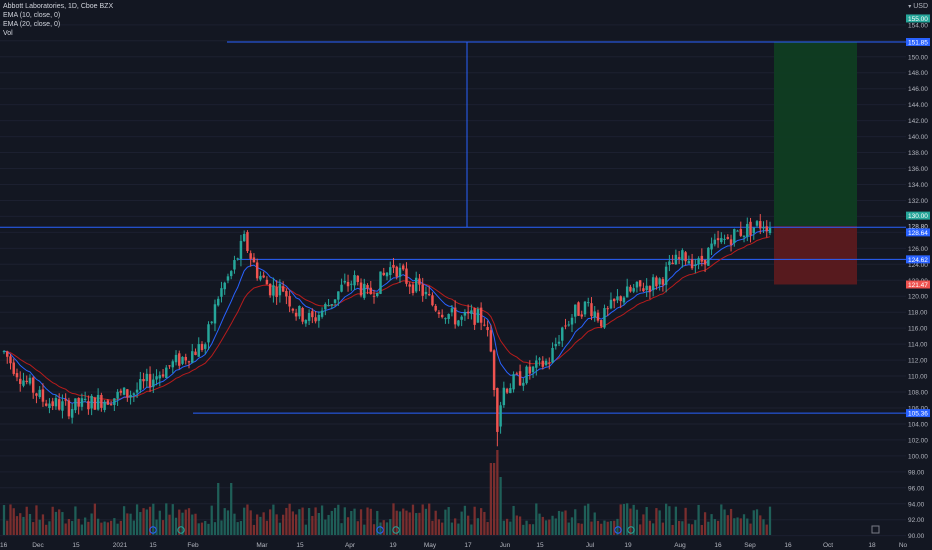  I want to click on y-tick-label: 116.00, so click(918, 329).